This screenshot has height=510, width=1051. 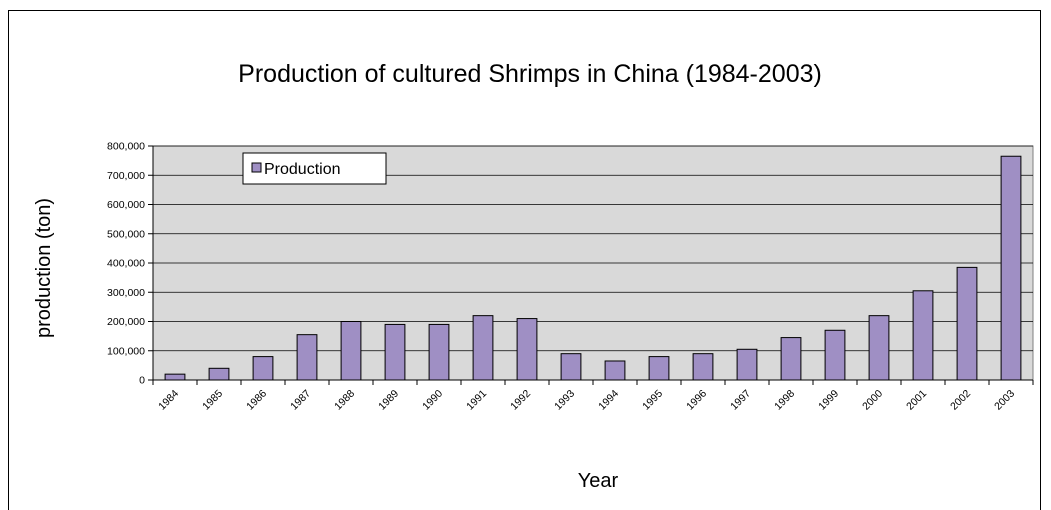 What do you see at coordinates (126, 293) in the screenshot?
I see `y-tick-label: 300,000` at bounding box center [126, 293].